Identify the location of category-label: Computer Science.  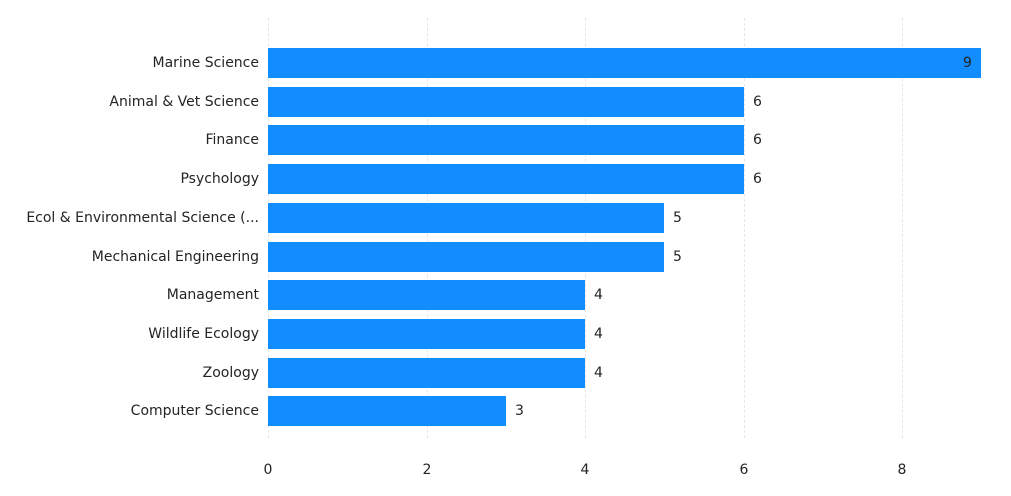
(194, 411).